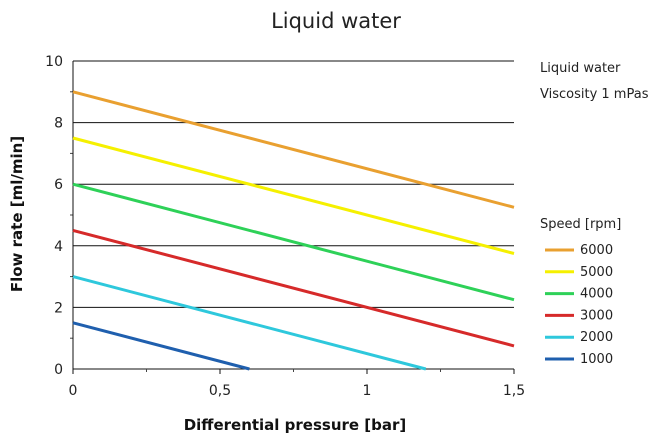 Image resolution: width=663 pixels, height=444 pixels. Describe the element at coordinates (58, 247) in the screenshot. I see `y-tick-label: 4` at that location.